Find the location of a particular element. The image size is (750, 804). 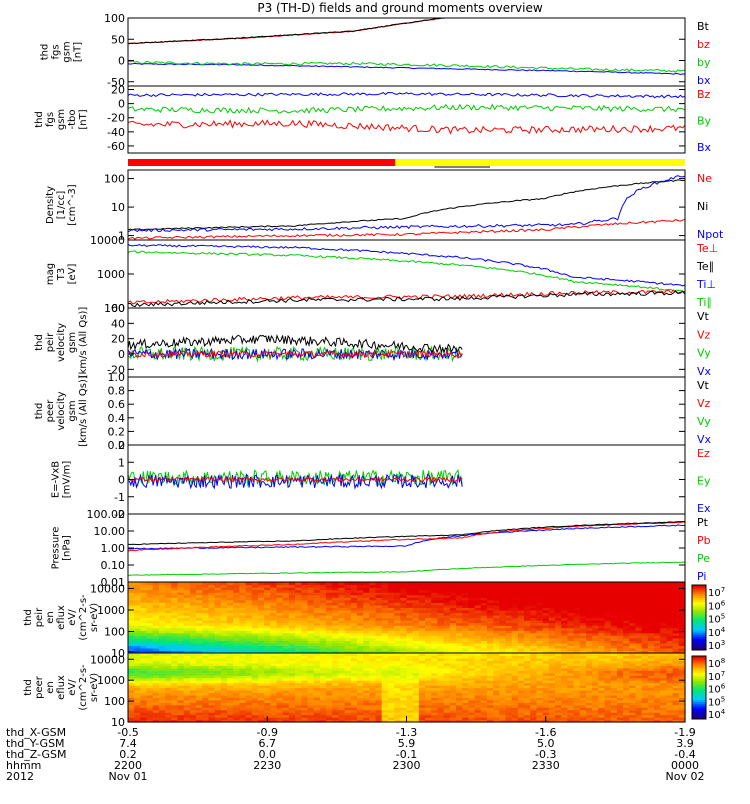

colorbar-label: 10⁷ is located at coordinates (716, 592).